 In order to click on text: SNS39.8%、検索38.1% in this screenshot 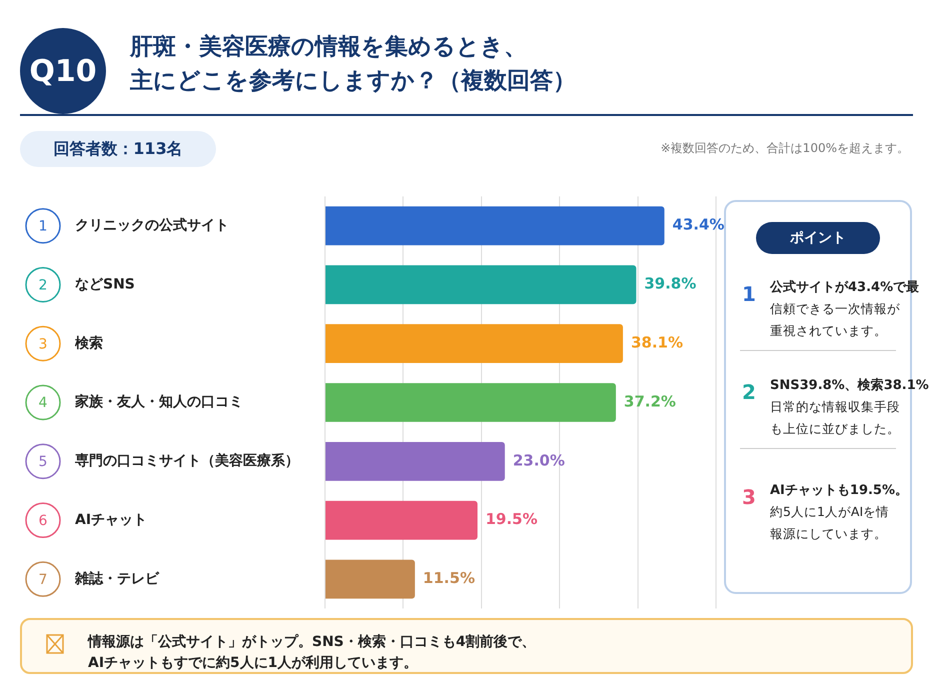, I will do `click(849, 385)`.